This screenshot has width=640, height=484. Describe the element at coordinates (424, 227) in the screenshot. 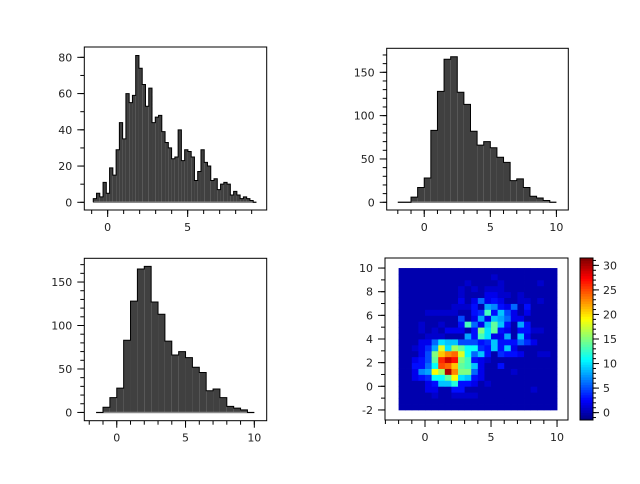

I see `x-tick-label: 0` at that location.